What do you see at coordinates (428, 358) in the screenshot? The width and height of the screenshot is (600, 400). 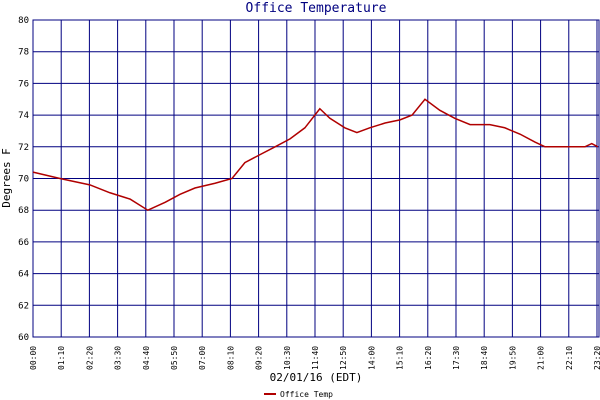 I see `x-tick-label: 16:20` at bounding box center [428, 358].